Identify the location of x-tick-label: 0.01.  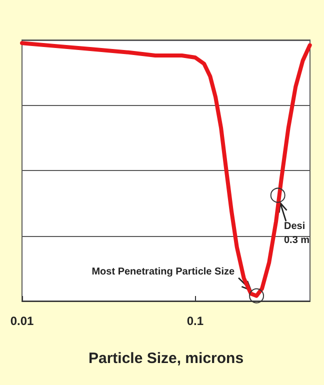
(22, 321).